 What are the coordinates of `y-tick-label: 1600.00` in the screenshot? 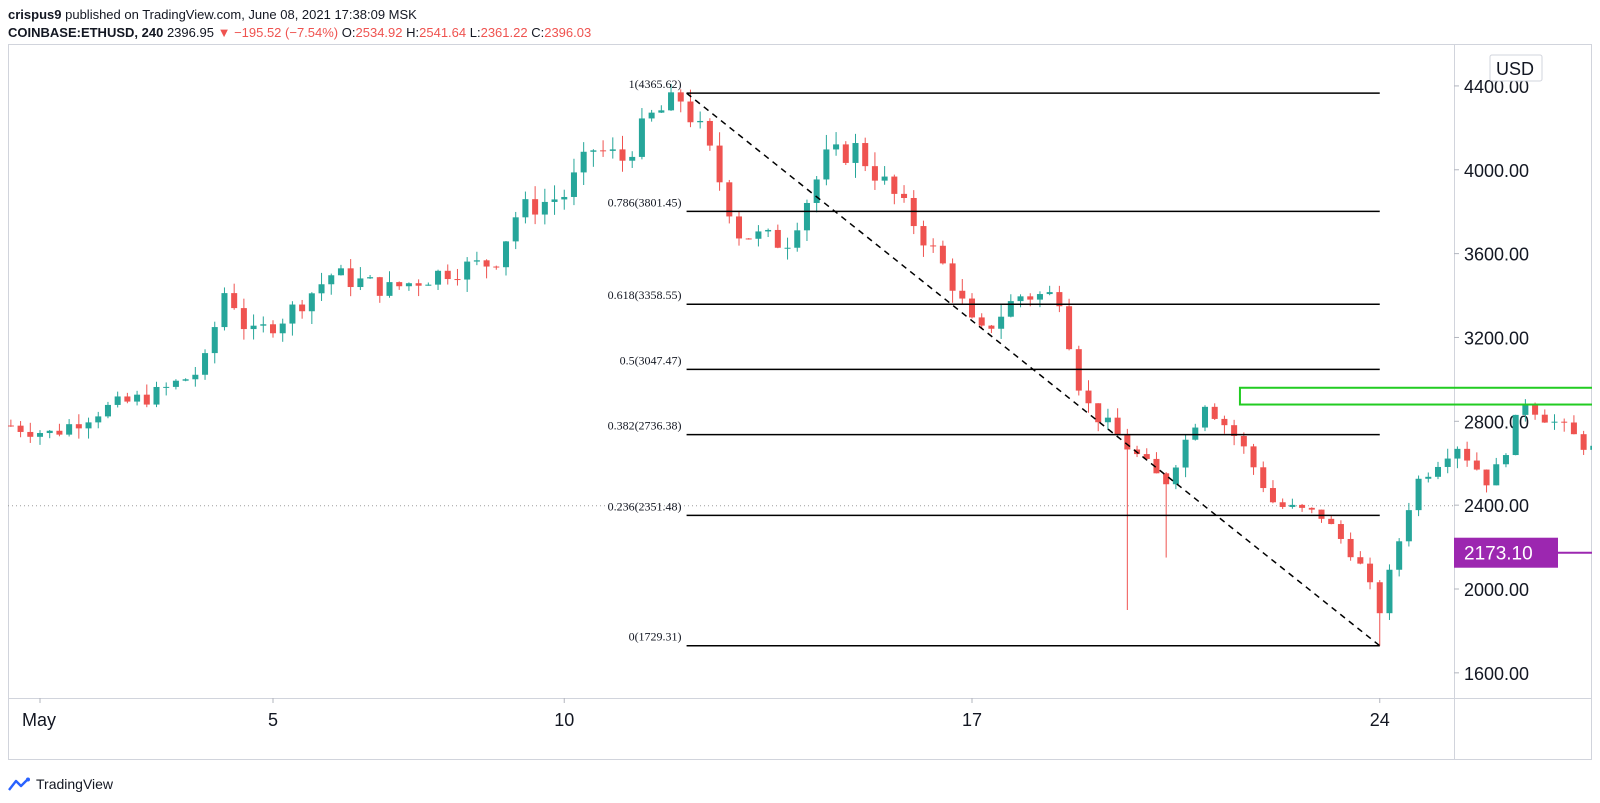 It's located at (1496, 674).